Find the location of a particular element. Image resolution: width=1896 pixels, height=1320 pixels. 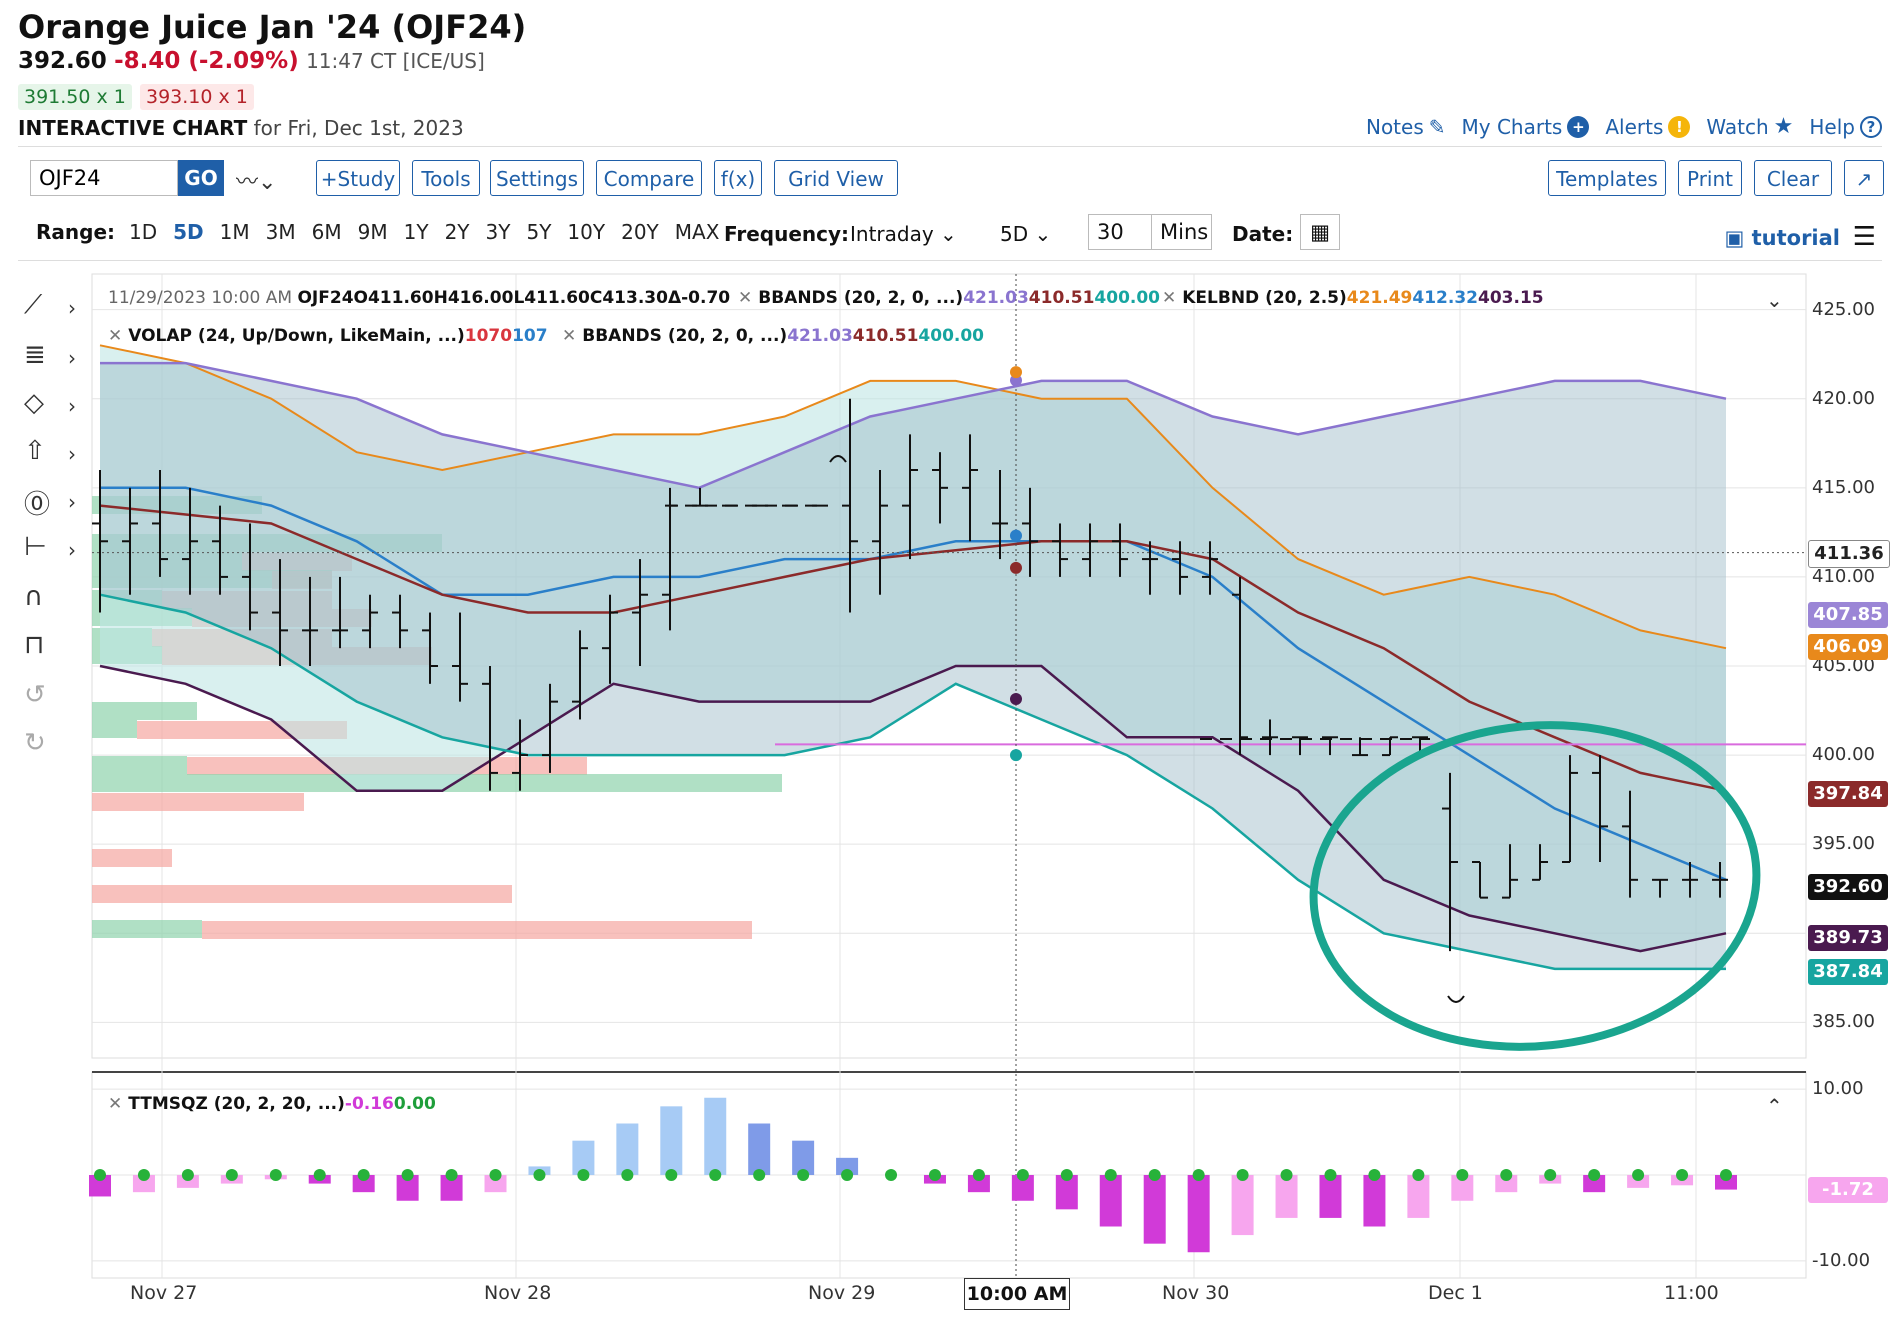

range-option: 2Y is located at coordinates (457, 232).